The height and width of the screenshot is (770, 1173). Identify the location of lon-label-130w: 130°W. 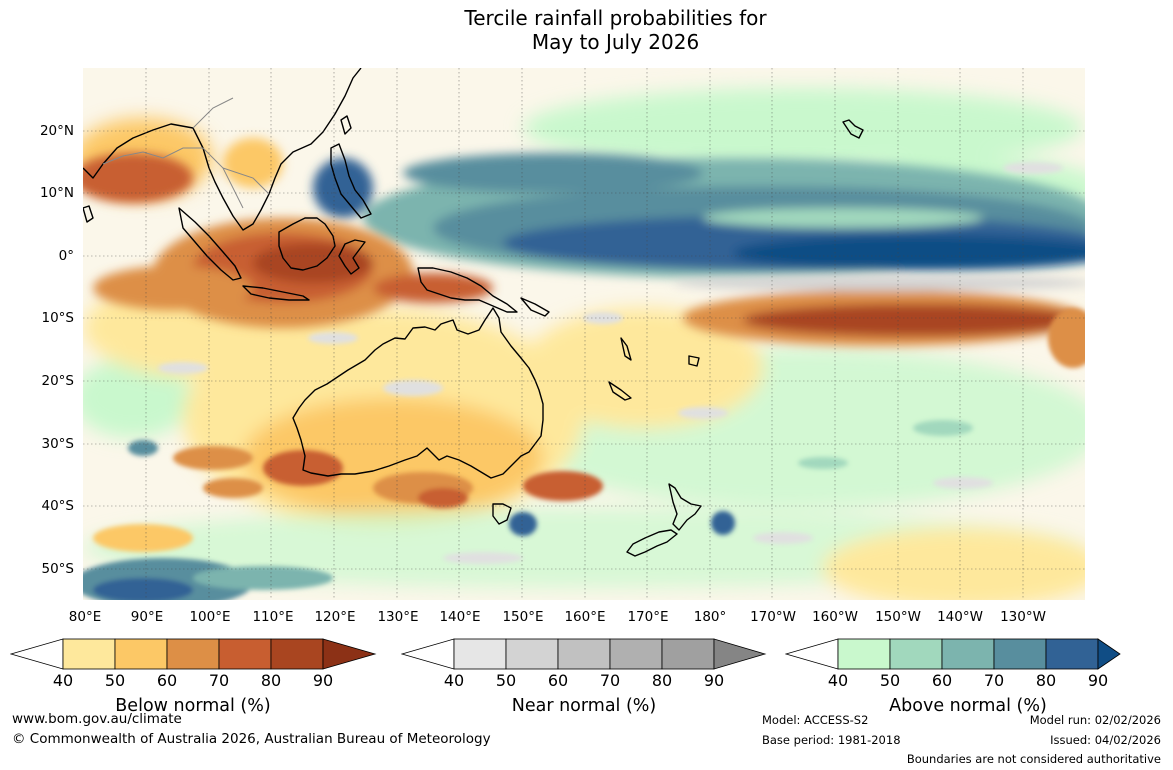
(1023, 617).